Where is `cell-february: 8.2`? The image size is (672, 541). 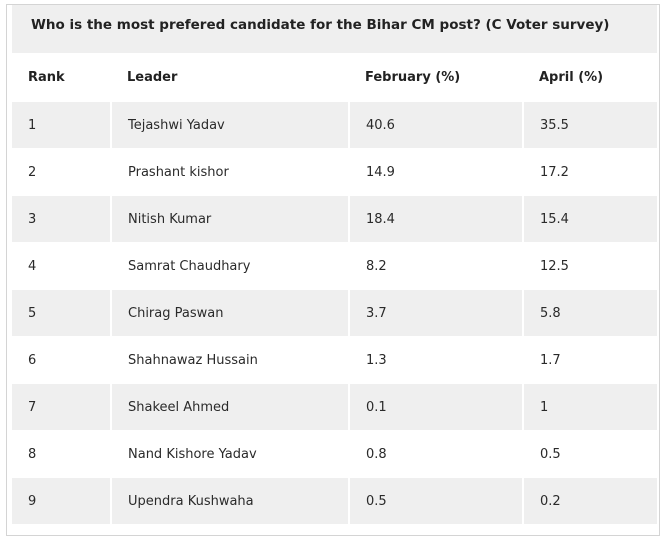 cell-february: 8.2 is located at coordinates (435, 266).